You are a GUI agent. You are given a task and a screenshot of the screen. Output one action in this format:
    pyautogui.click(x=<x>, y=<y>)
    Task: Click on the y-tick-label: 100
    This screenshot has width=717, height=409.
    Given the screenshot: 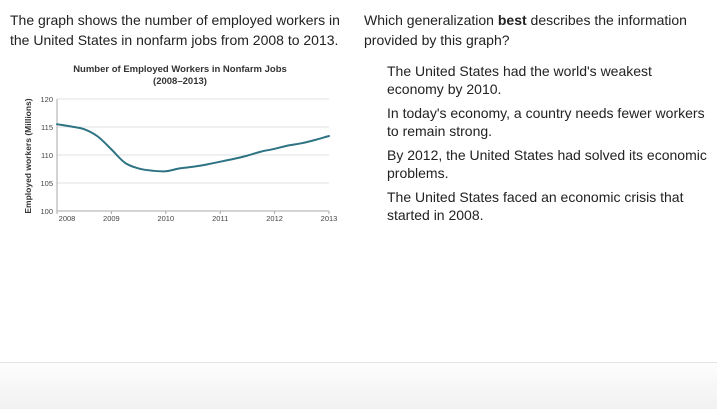 What is the action you would take?
    pyautogui.click(x=46, y=211)
    